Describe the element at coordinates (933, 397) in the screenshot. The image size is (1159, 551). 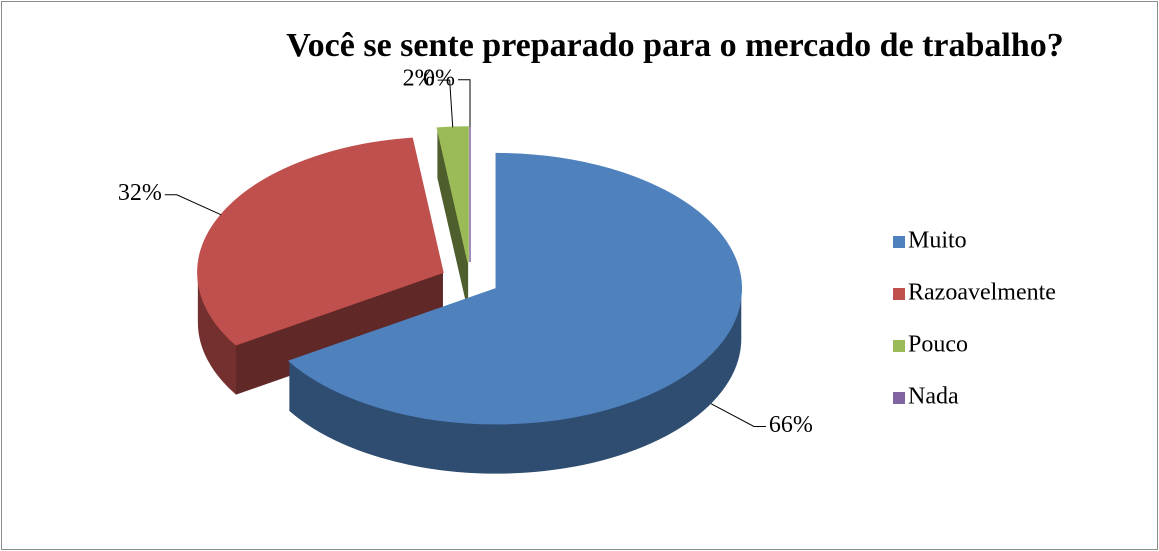
I see `legend-label: Nada` at that location.